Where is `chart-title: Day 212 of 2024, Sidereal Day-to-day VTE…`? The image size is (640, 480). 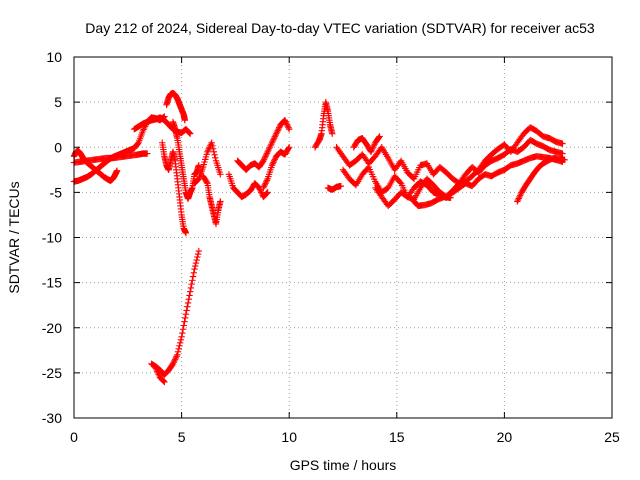
chart-title: Day 212 of 2024, Sidereal Day-to-day VTE… is located at coordinates (340, 28).